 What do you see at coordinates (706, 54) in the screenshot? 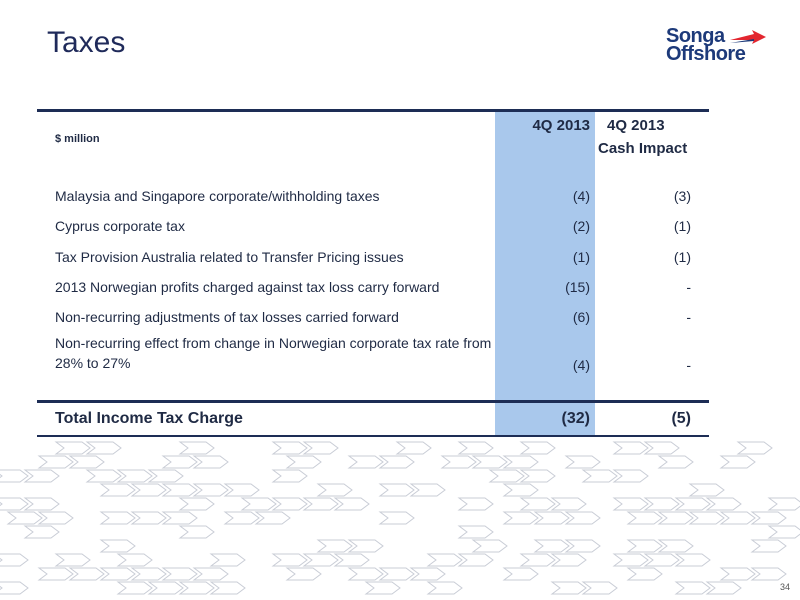
I see `logo-line2: Offshore` at bounding box center [706, 54].